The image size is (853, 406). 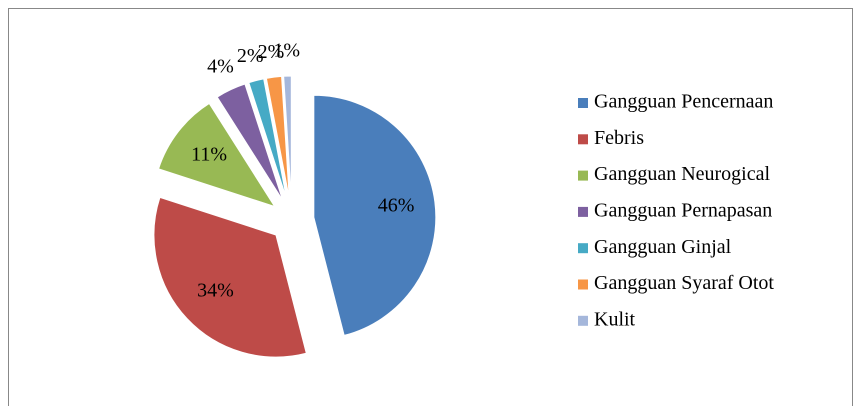 What do you see at coordinates (615, 319) in the screenshot?
I see `legend-label: Kulit` at bounding box center [615, 319].